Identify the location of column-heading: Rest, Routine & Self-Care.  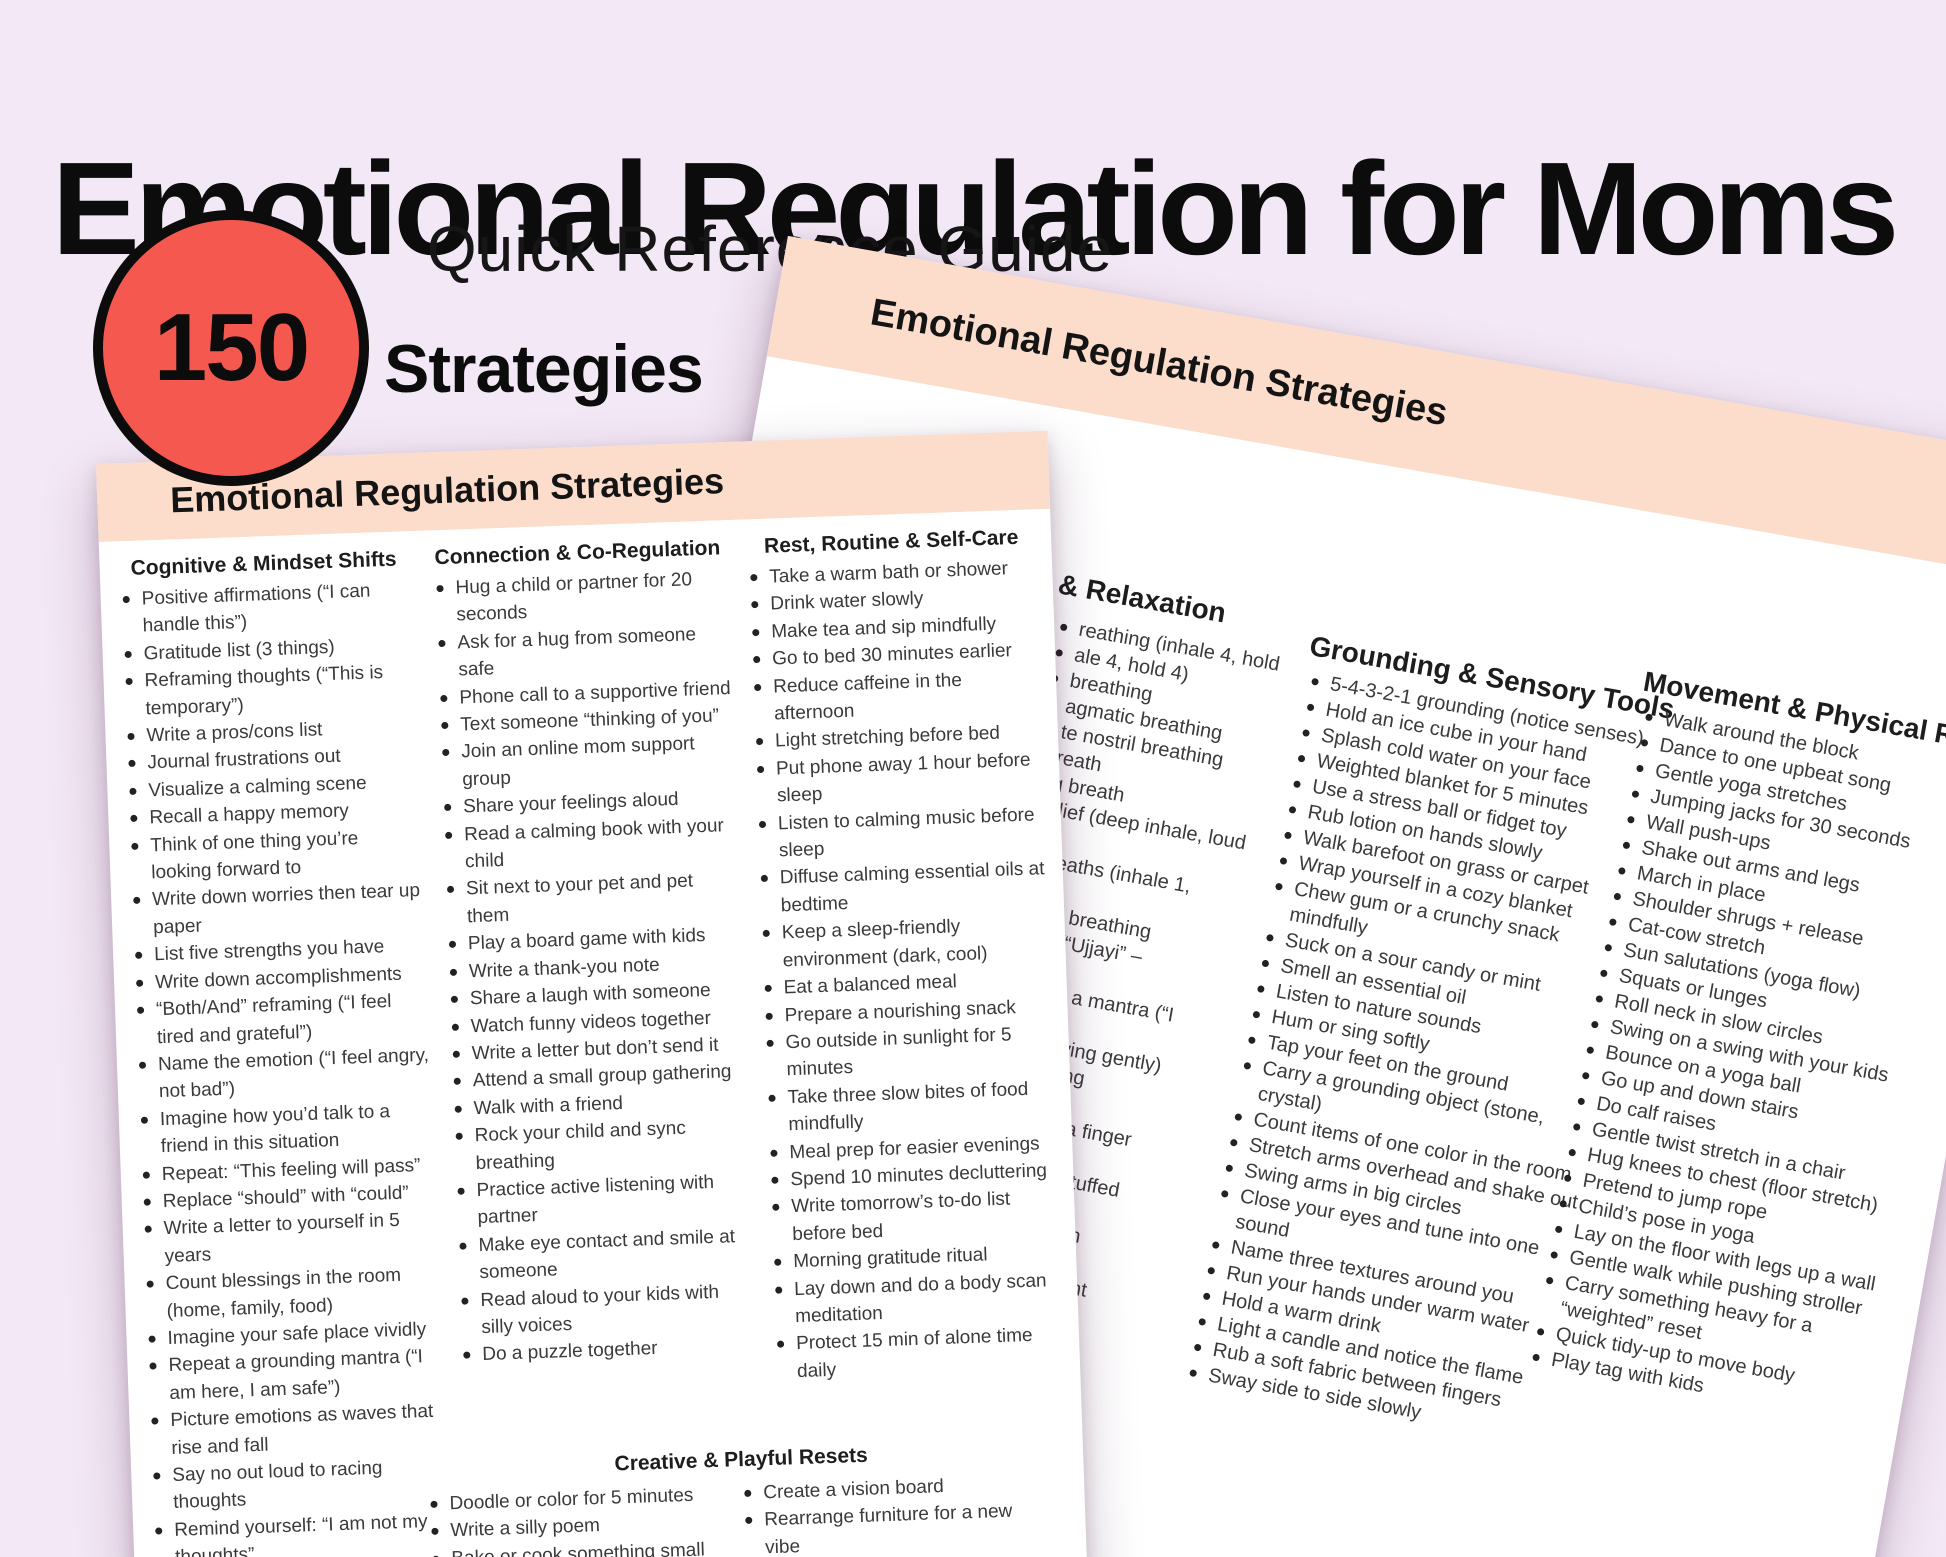
(891, 541).